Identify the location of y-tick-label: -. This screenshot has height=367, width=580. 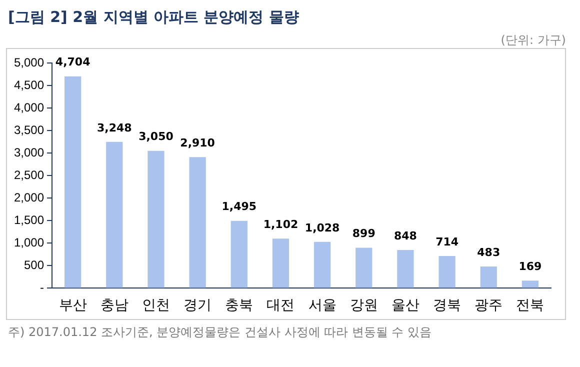
(42, 287).